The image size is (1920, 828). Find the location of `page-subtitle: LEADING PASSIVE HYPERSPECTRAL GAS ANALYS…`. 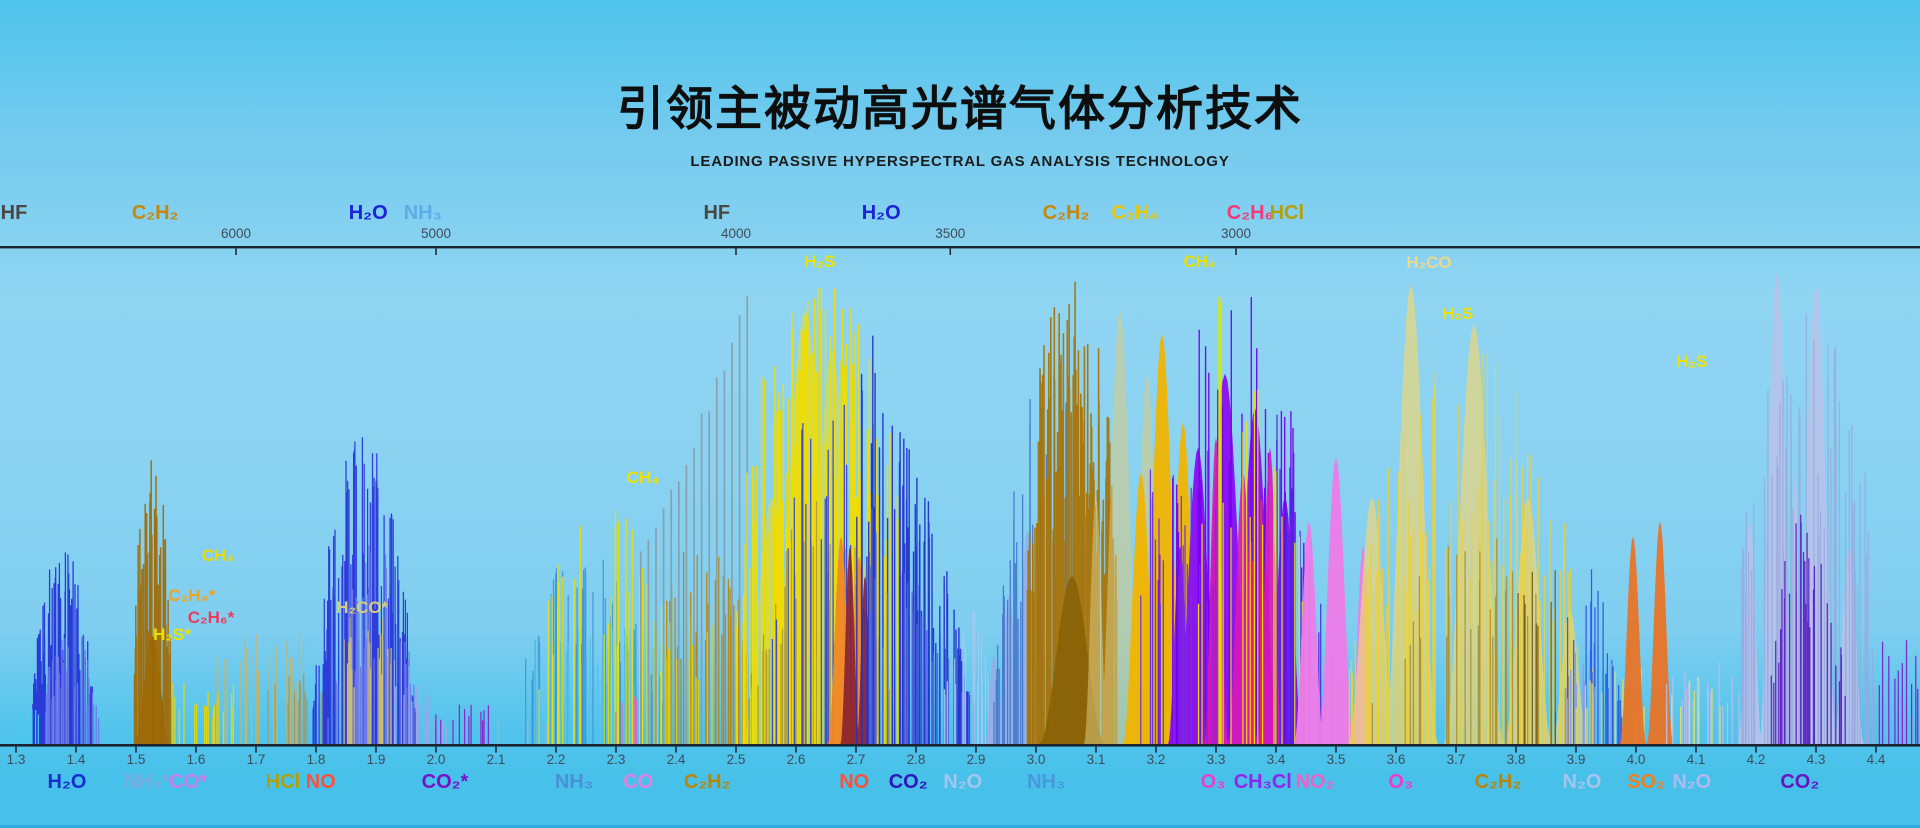

page-subtitle: LEADING PASSIVE HYPERSPECTRAL GAS ANALYS… is located at coordinates (960, 161).